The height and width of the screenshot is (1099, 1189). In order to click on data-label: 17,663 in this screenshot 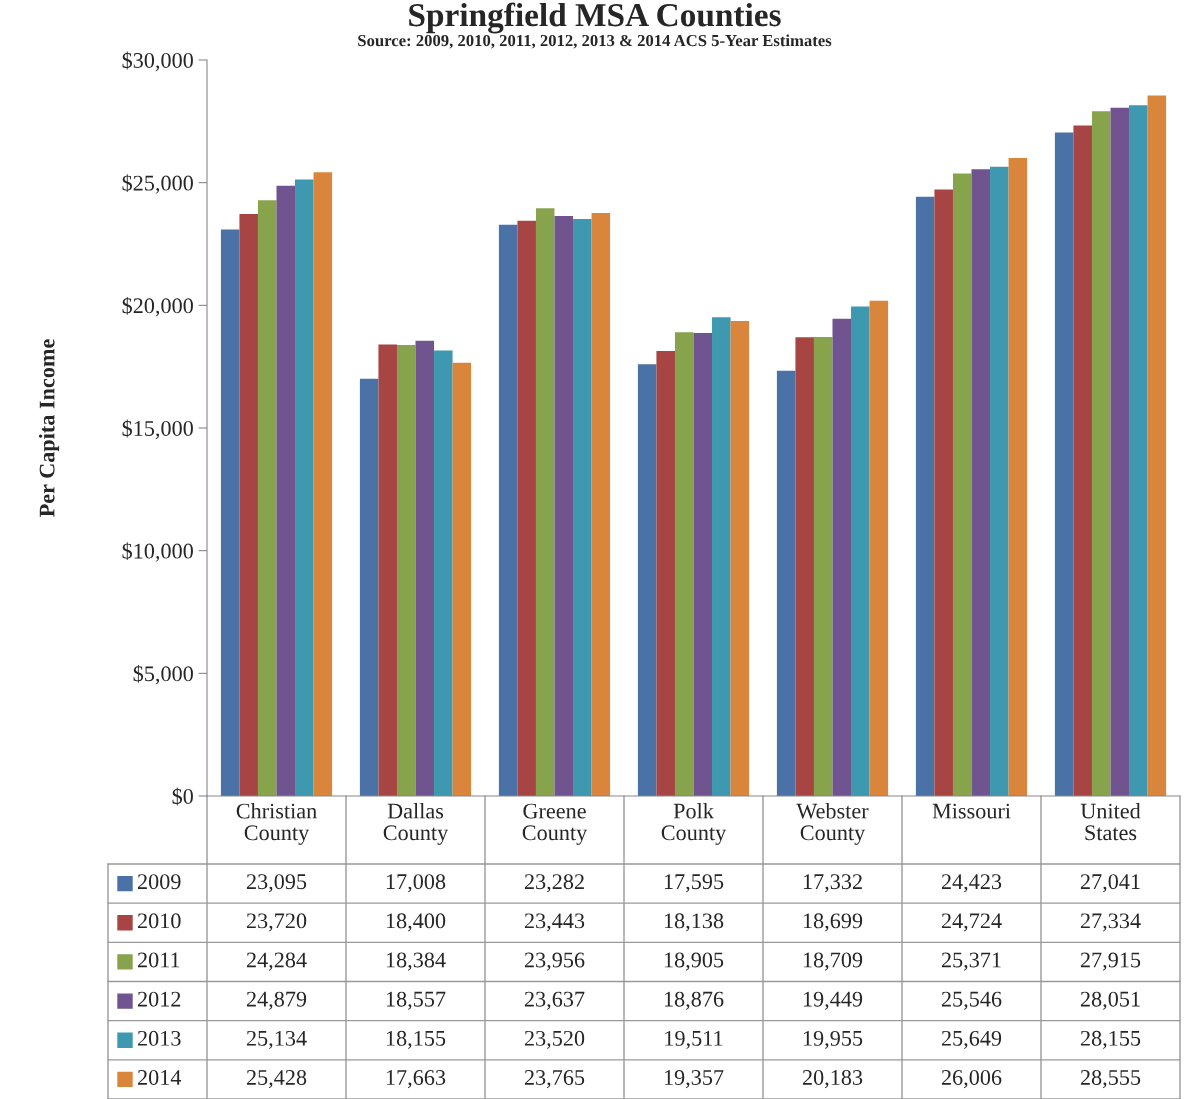, I will do `click(416, 1079)`.